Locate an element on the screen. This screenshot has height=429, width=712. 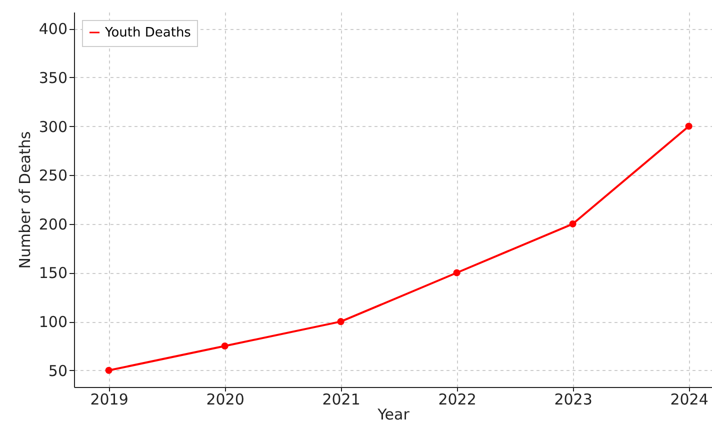
x-tick-label: 2023 is located at coordinates (573, 399).